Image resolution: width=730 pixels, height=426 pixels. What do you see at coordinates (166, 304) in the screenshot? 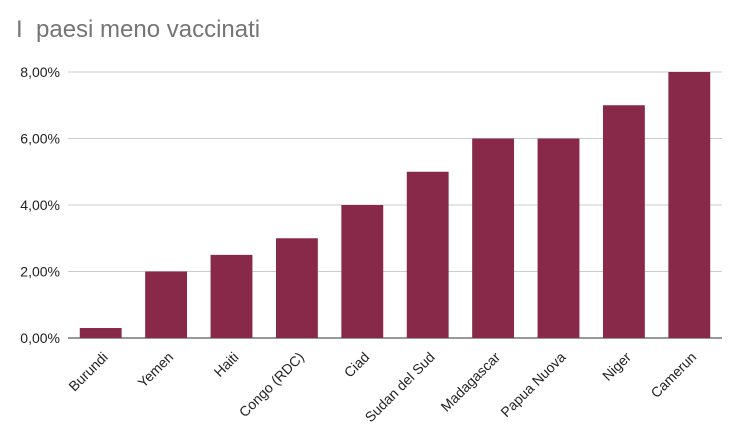
I see `bar-yemen` at bounding box center [166, 304].